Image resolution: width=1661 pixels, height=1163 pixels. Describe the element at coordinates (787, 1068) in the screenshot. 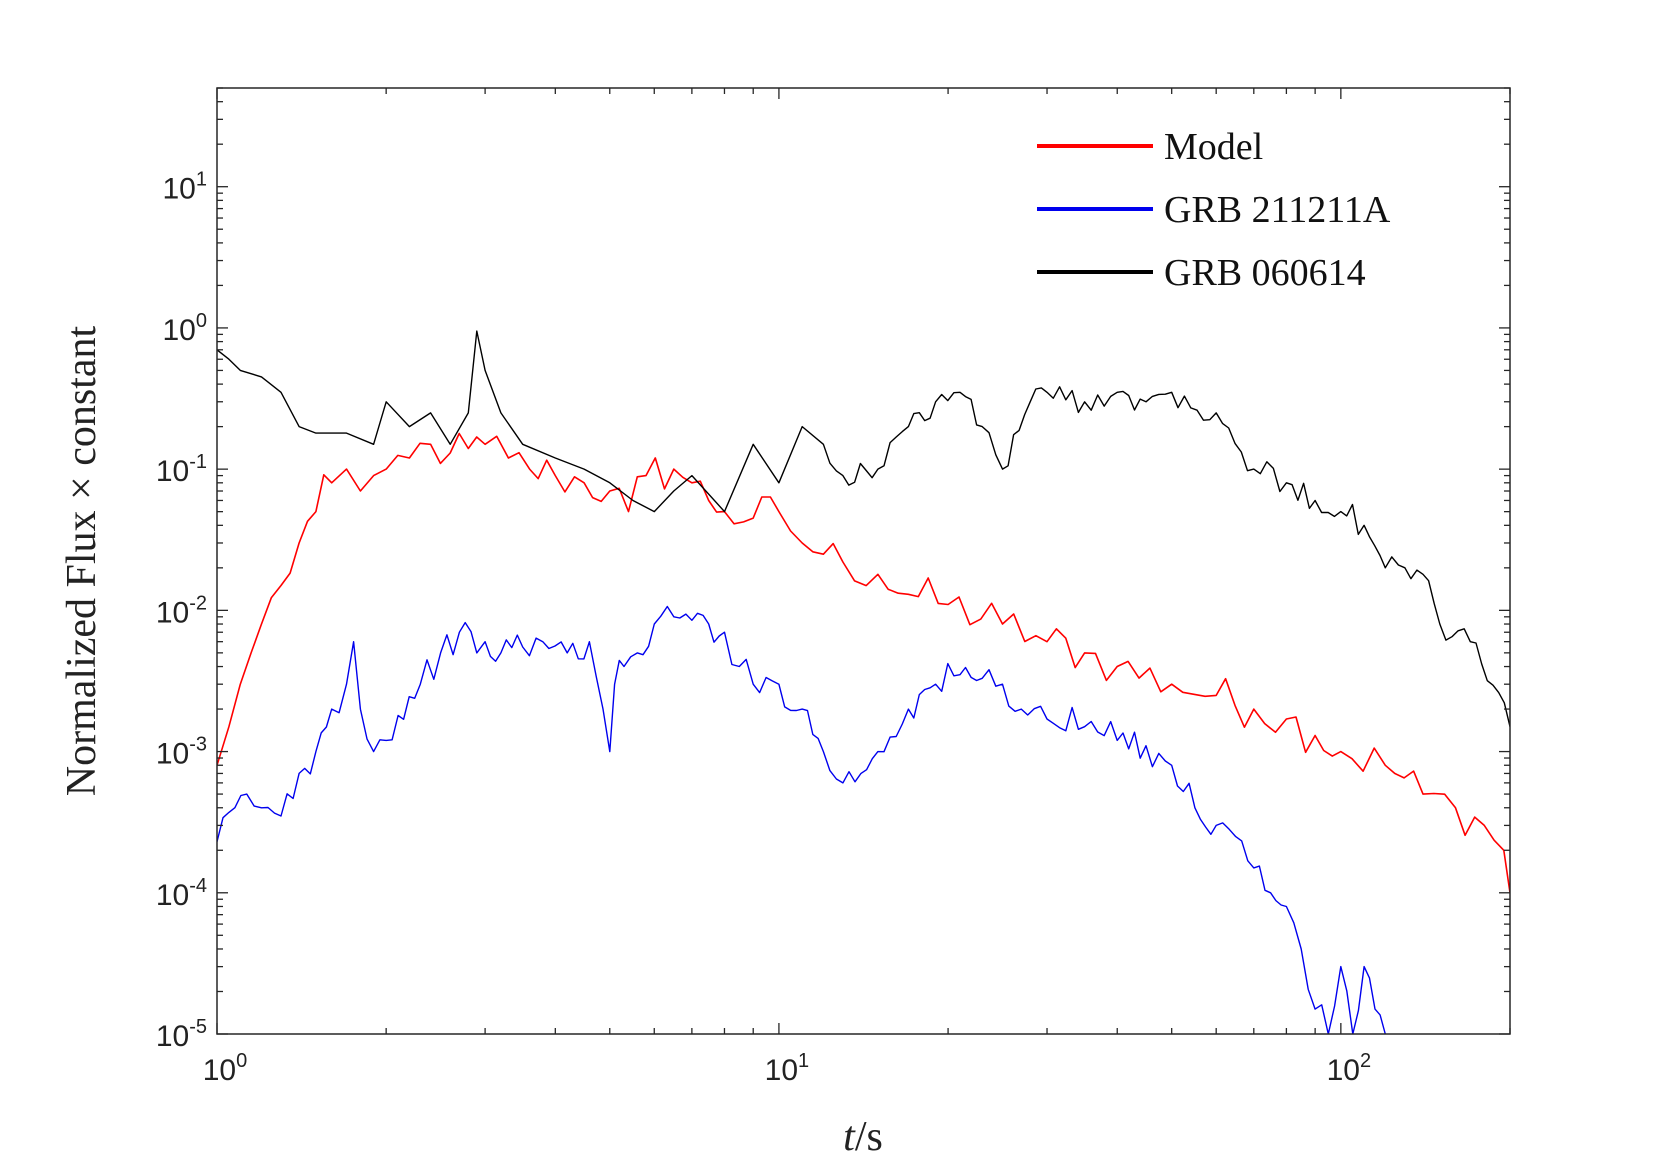

I see `x-tick-label: 10¹` at that location.